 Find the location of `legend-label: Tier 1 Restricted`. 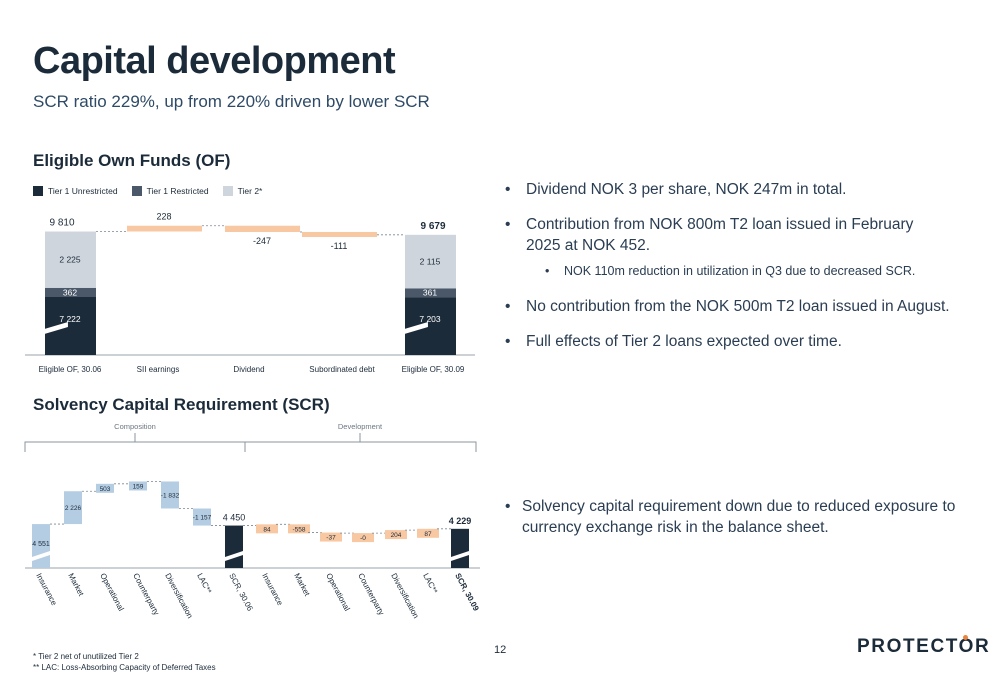

legend-label: Tier 1 Restricted is located at coordinates (177, 191).